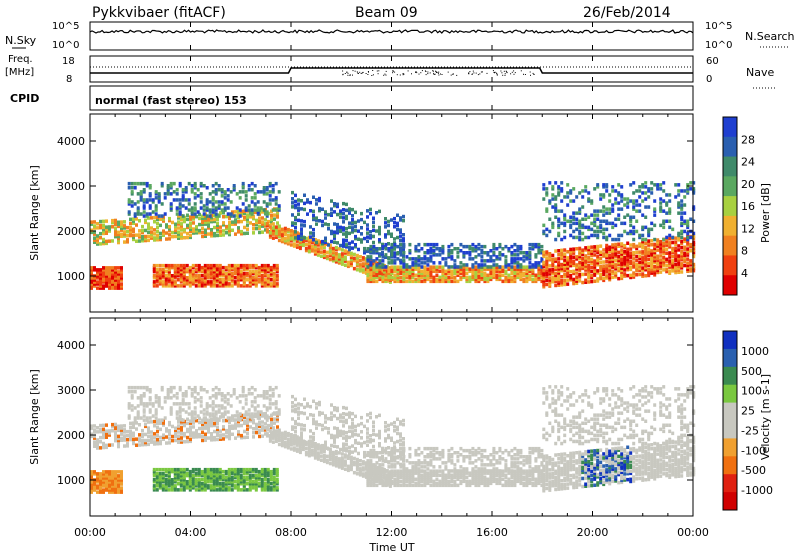 The height and width of the screenshot is (558, 800). What do you see at coordinates (71, 141) in the screenshot?
I see `y-tick-label: 4000` at bounding box center [71, 141].